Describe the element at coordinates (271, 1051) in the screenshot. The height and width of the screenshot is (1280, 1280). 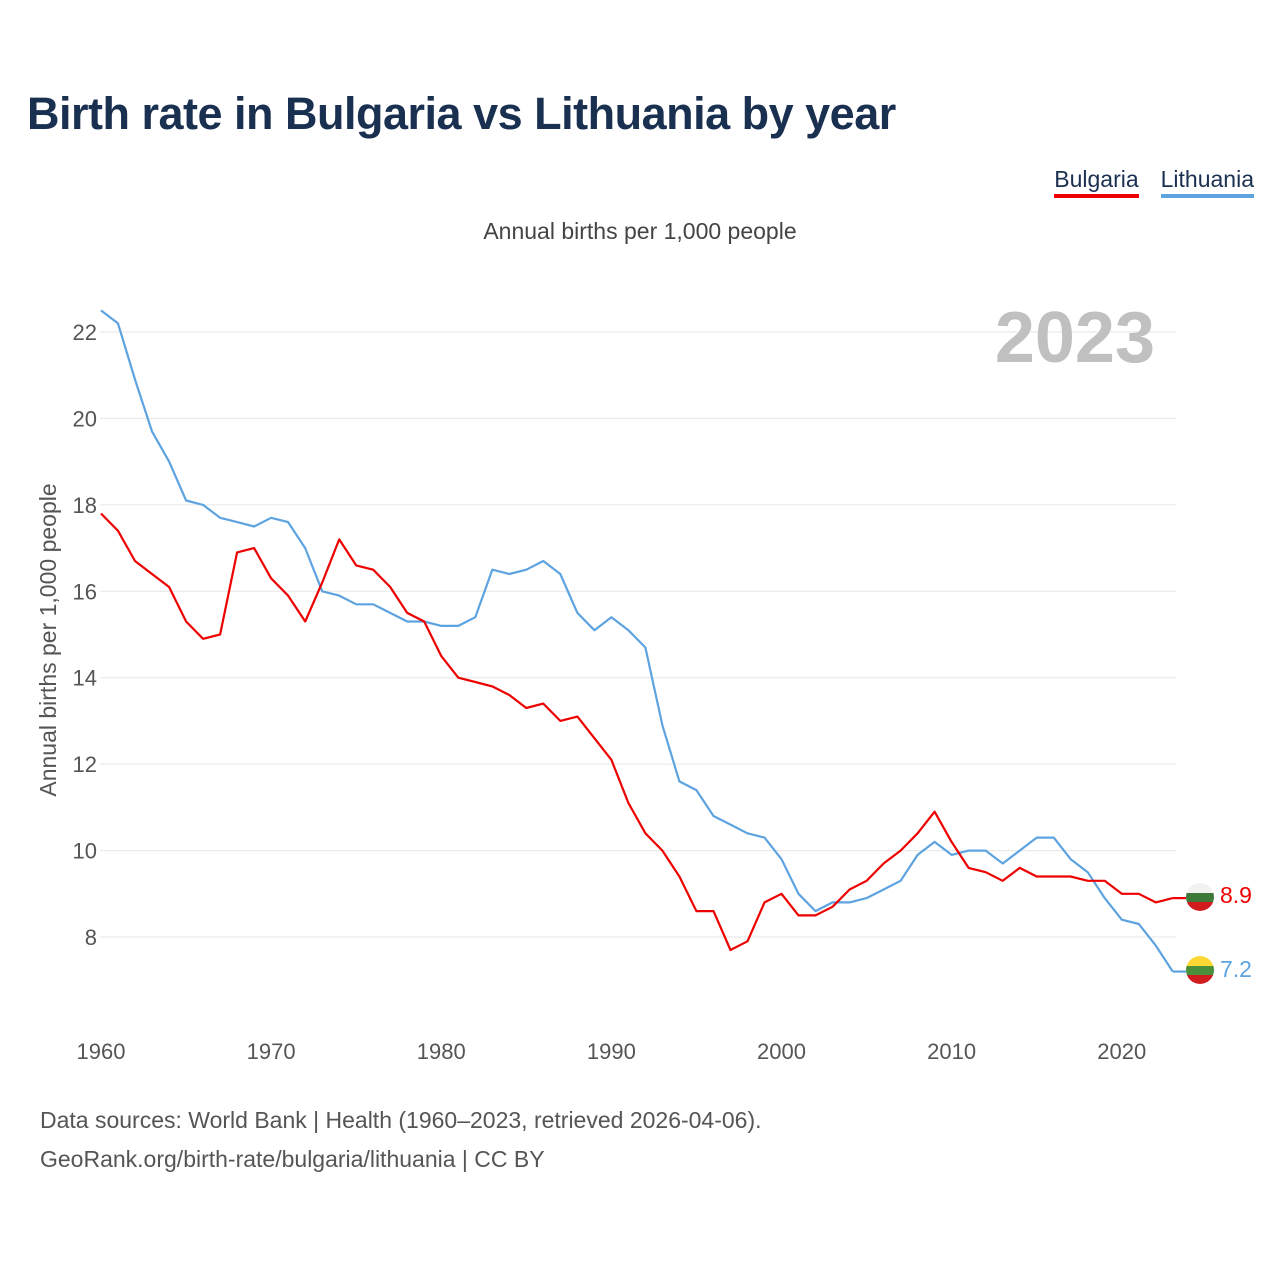
I see `x-tick-label: 1970` at that location.